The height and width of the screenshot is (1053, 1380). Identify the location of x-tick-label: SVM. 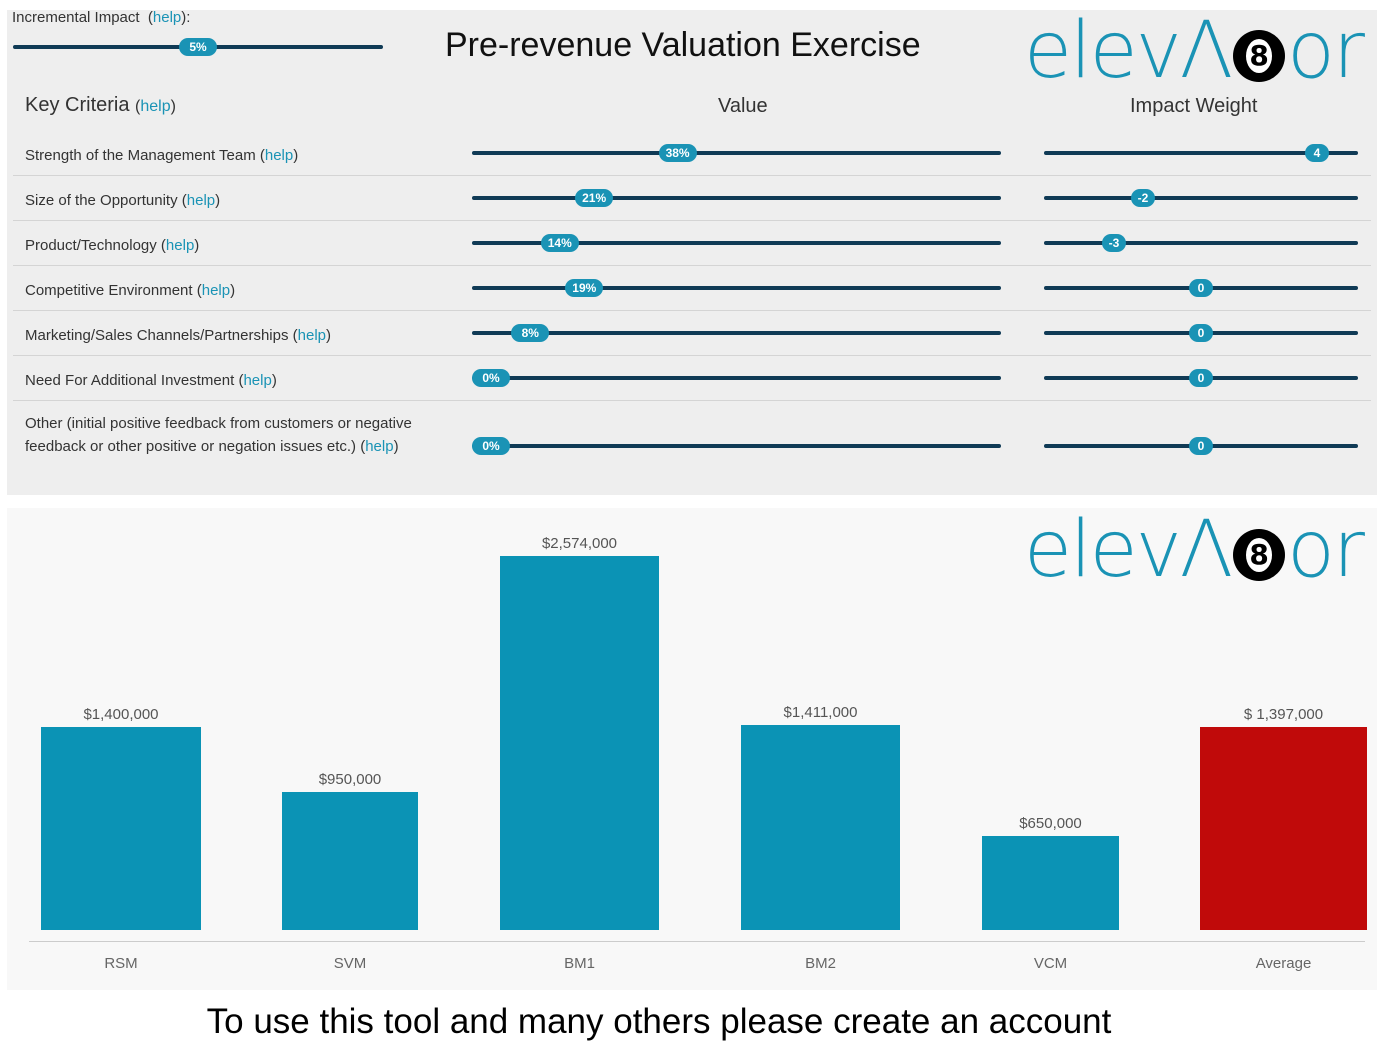
(350, 963).